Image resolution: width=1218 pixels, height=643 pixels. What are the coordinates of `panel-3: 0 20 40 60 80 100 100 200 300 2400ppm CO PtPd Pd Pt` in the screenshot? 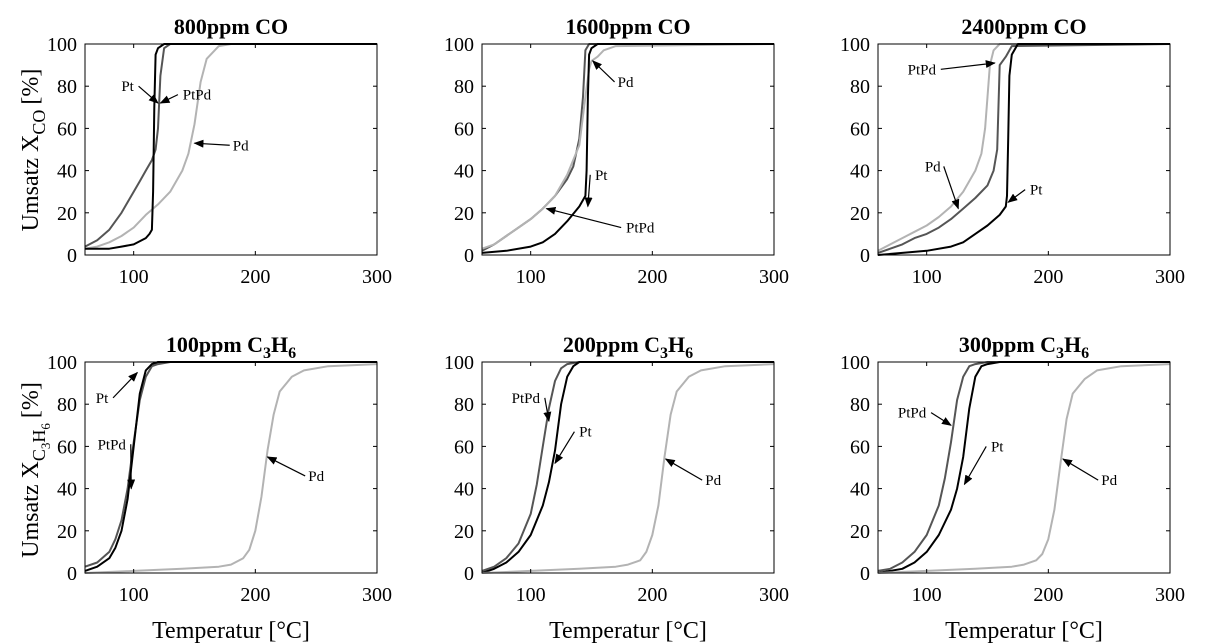 It's located at (1012, 151).